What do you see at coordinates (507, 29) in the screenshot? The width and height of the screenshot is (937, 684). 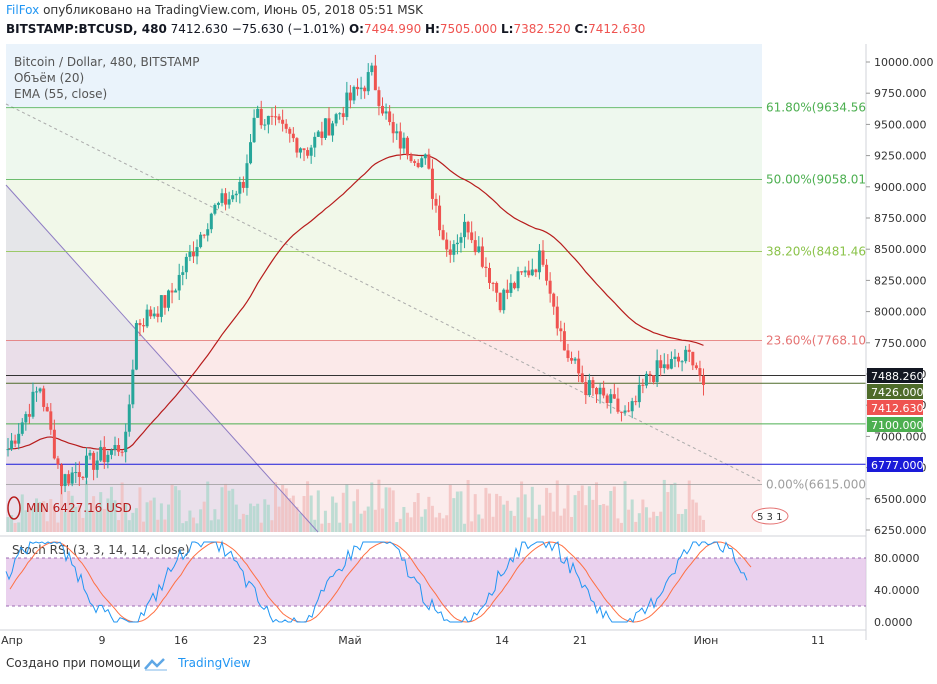 I see `low-label: L:` at bounding box center [507, 29].